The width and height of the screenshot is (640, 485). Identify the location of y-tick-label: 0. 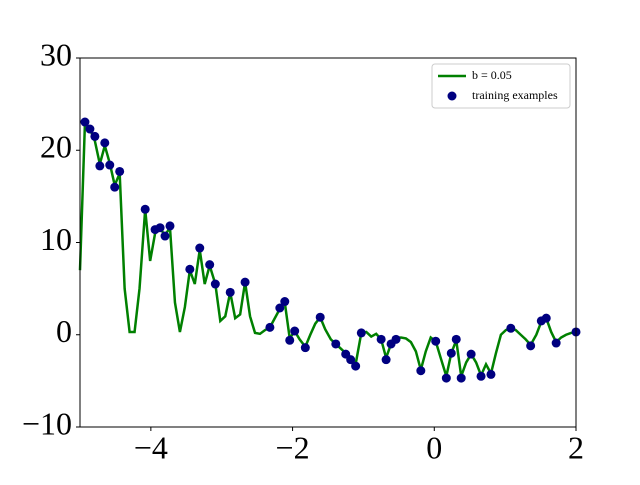
(64, 331).